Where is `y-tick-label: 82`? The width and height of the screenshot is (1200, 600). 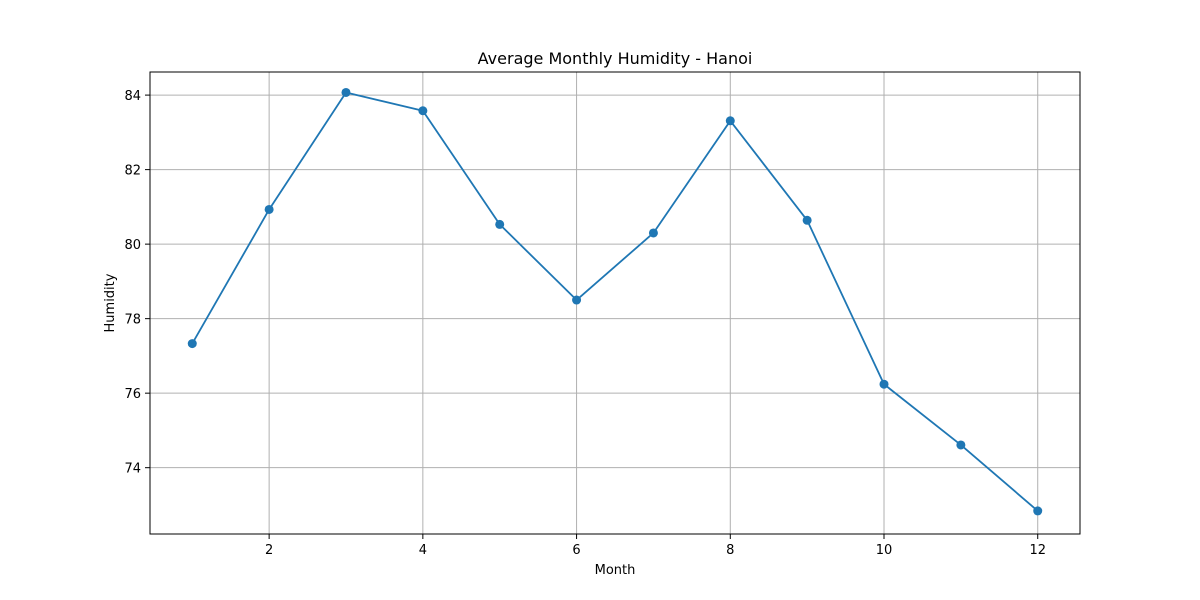
y-tick-label: 82 is located at coordinates (132, 171).